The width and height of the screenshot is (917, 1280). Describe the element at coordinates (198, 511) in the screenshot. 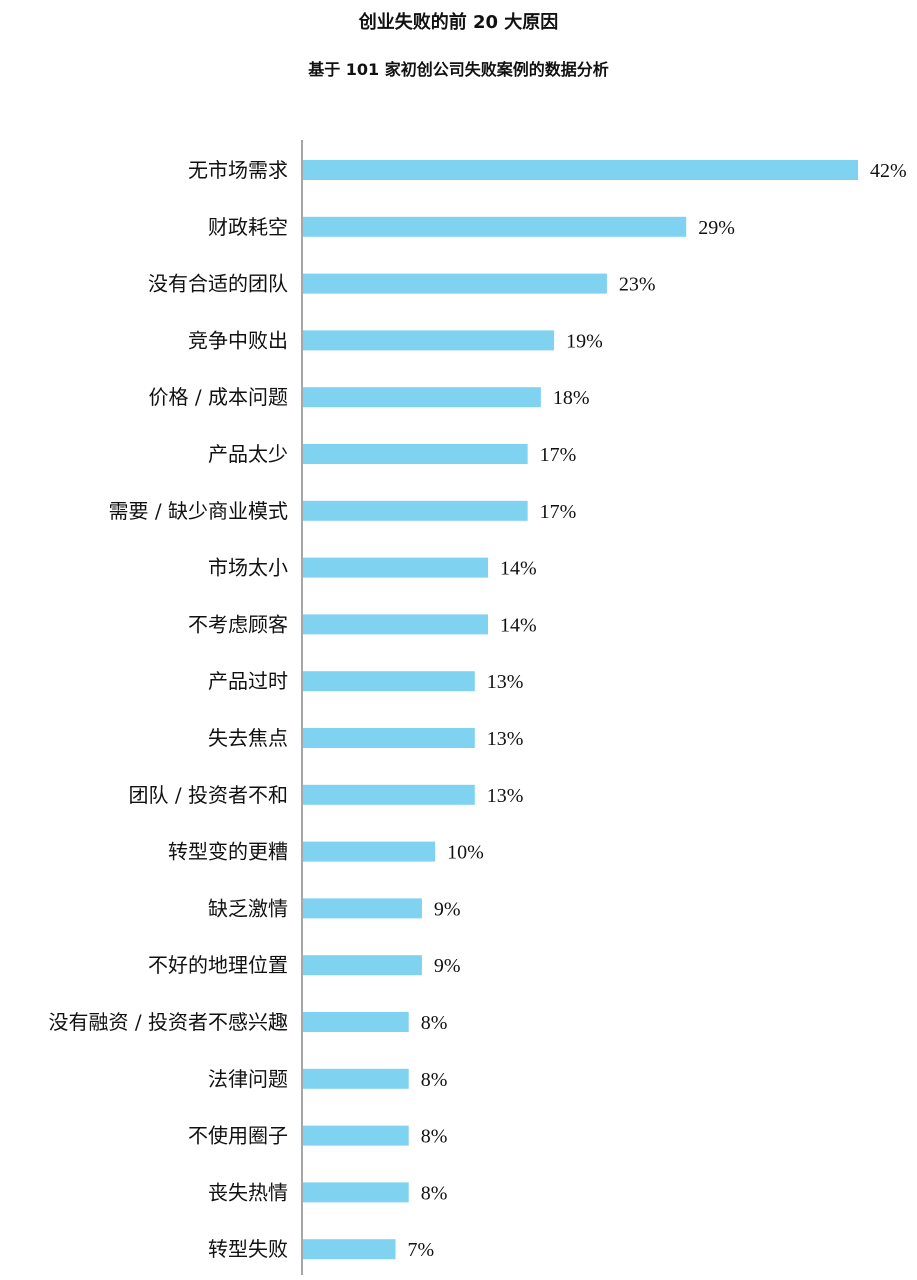

I see `category-label: 需要 / 缺少商业模式` at that location.